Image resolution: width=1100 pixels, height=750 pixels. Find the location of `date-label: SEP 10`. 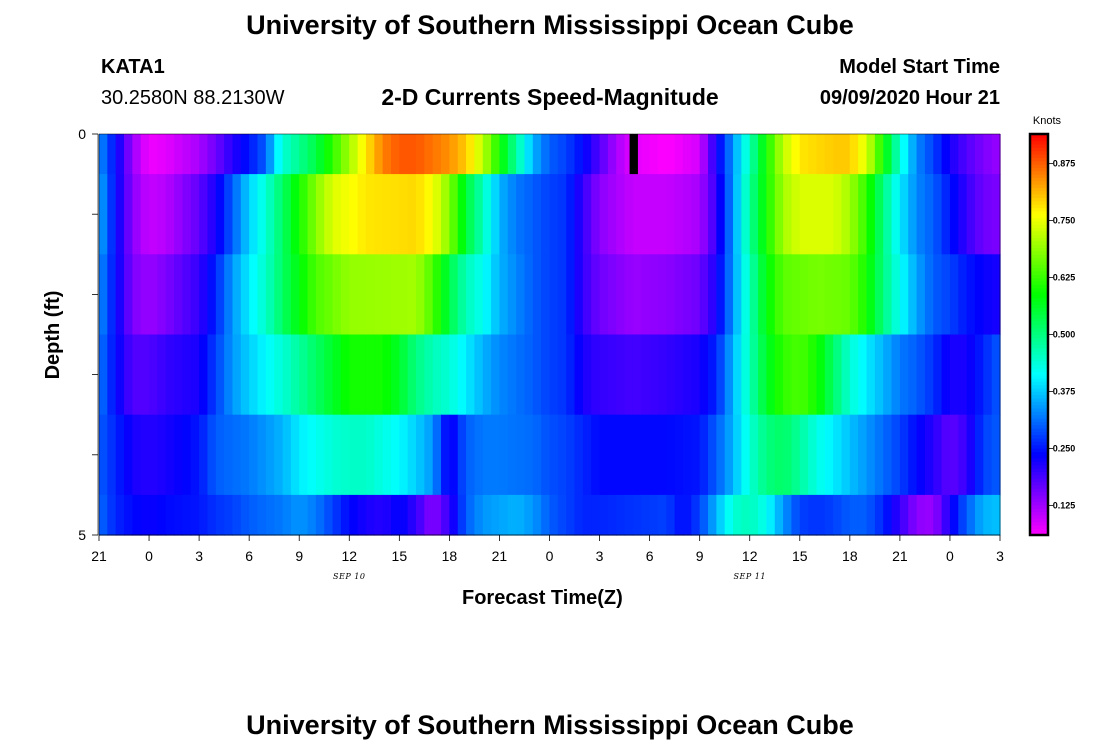

date-label: SEP 10 is located at coordinates (349, 576).